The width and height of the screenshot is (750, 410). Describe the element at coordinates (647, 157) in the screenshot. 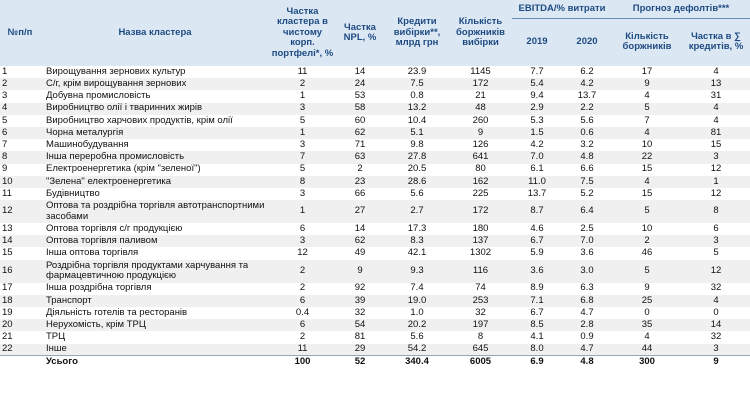

I see `cell-default-count: 22` at that location.